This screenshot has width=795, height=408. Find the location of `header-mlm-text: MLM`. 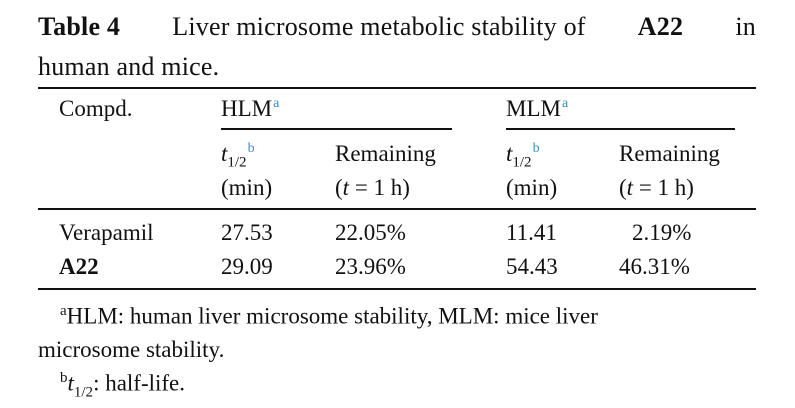

header-mlm-text: MLM is located at coordinates (533, 108).